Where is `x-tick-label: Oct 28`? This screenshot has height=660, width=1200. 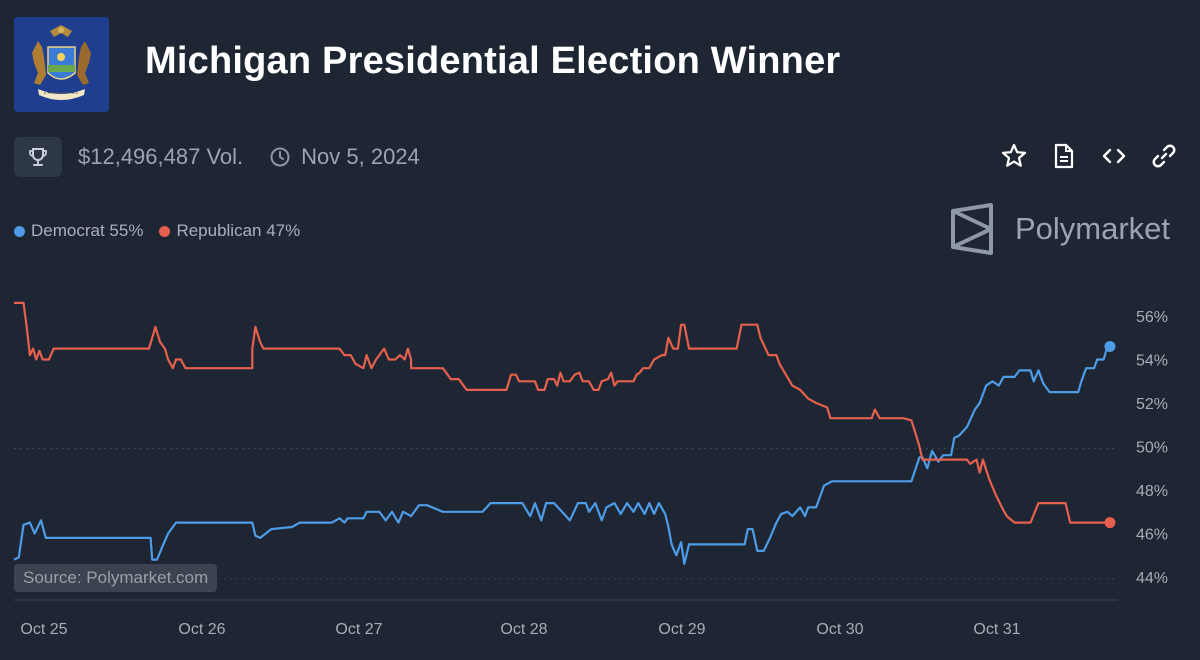 x-tick-label: Oct 28 is located at coordinates (523, 629).